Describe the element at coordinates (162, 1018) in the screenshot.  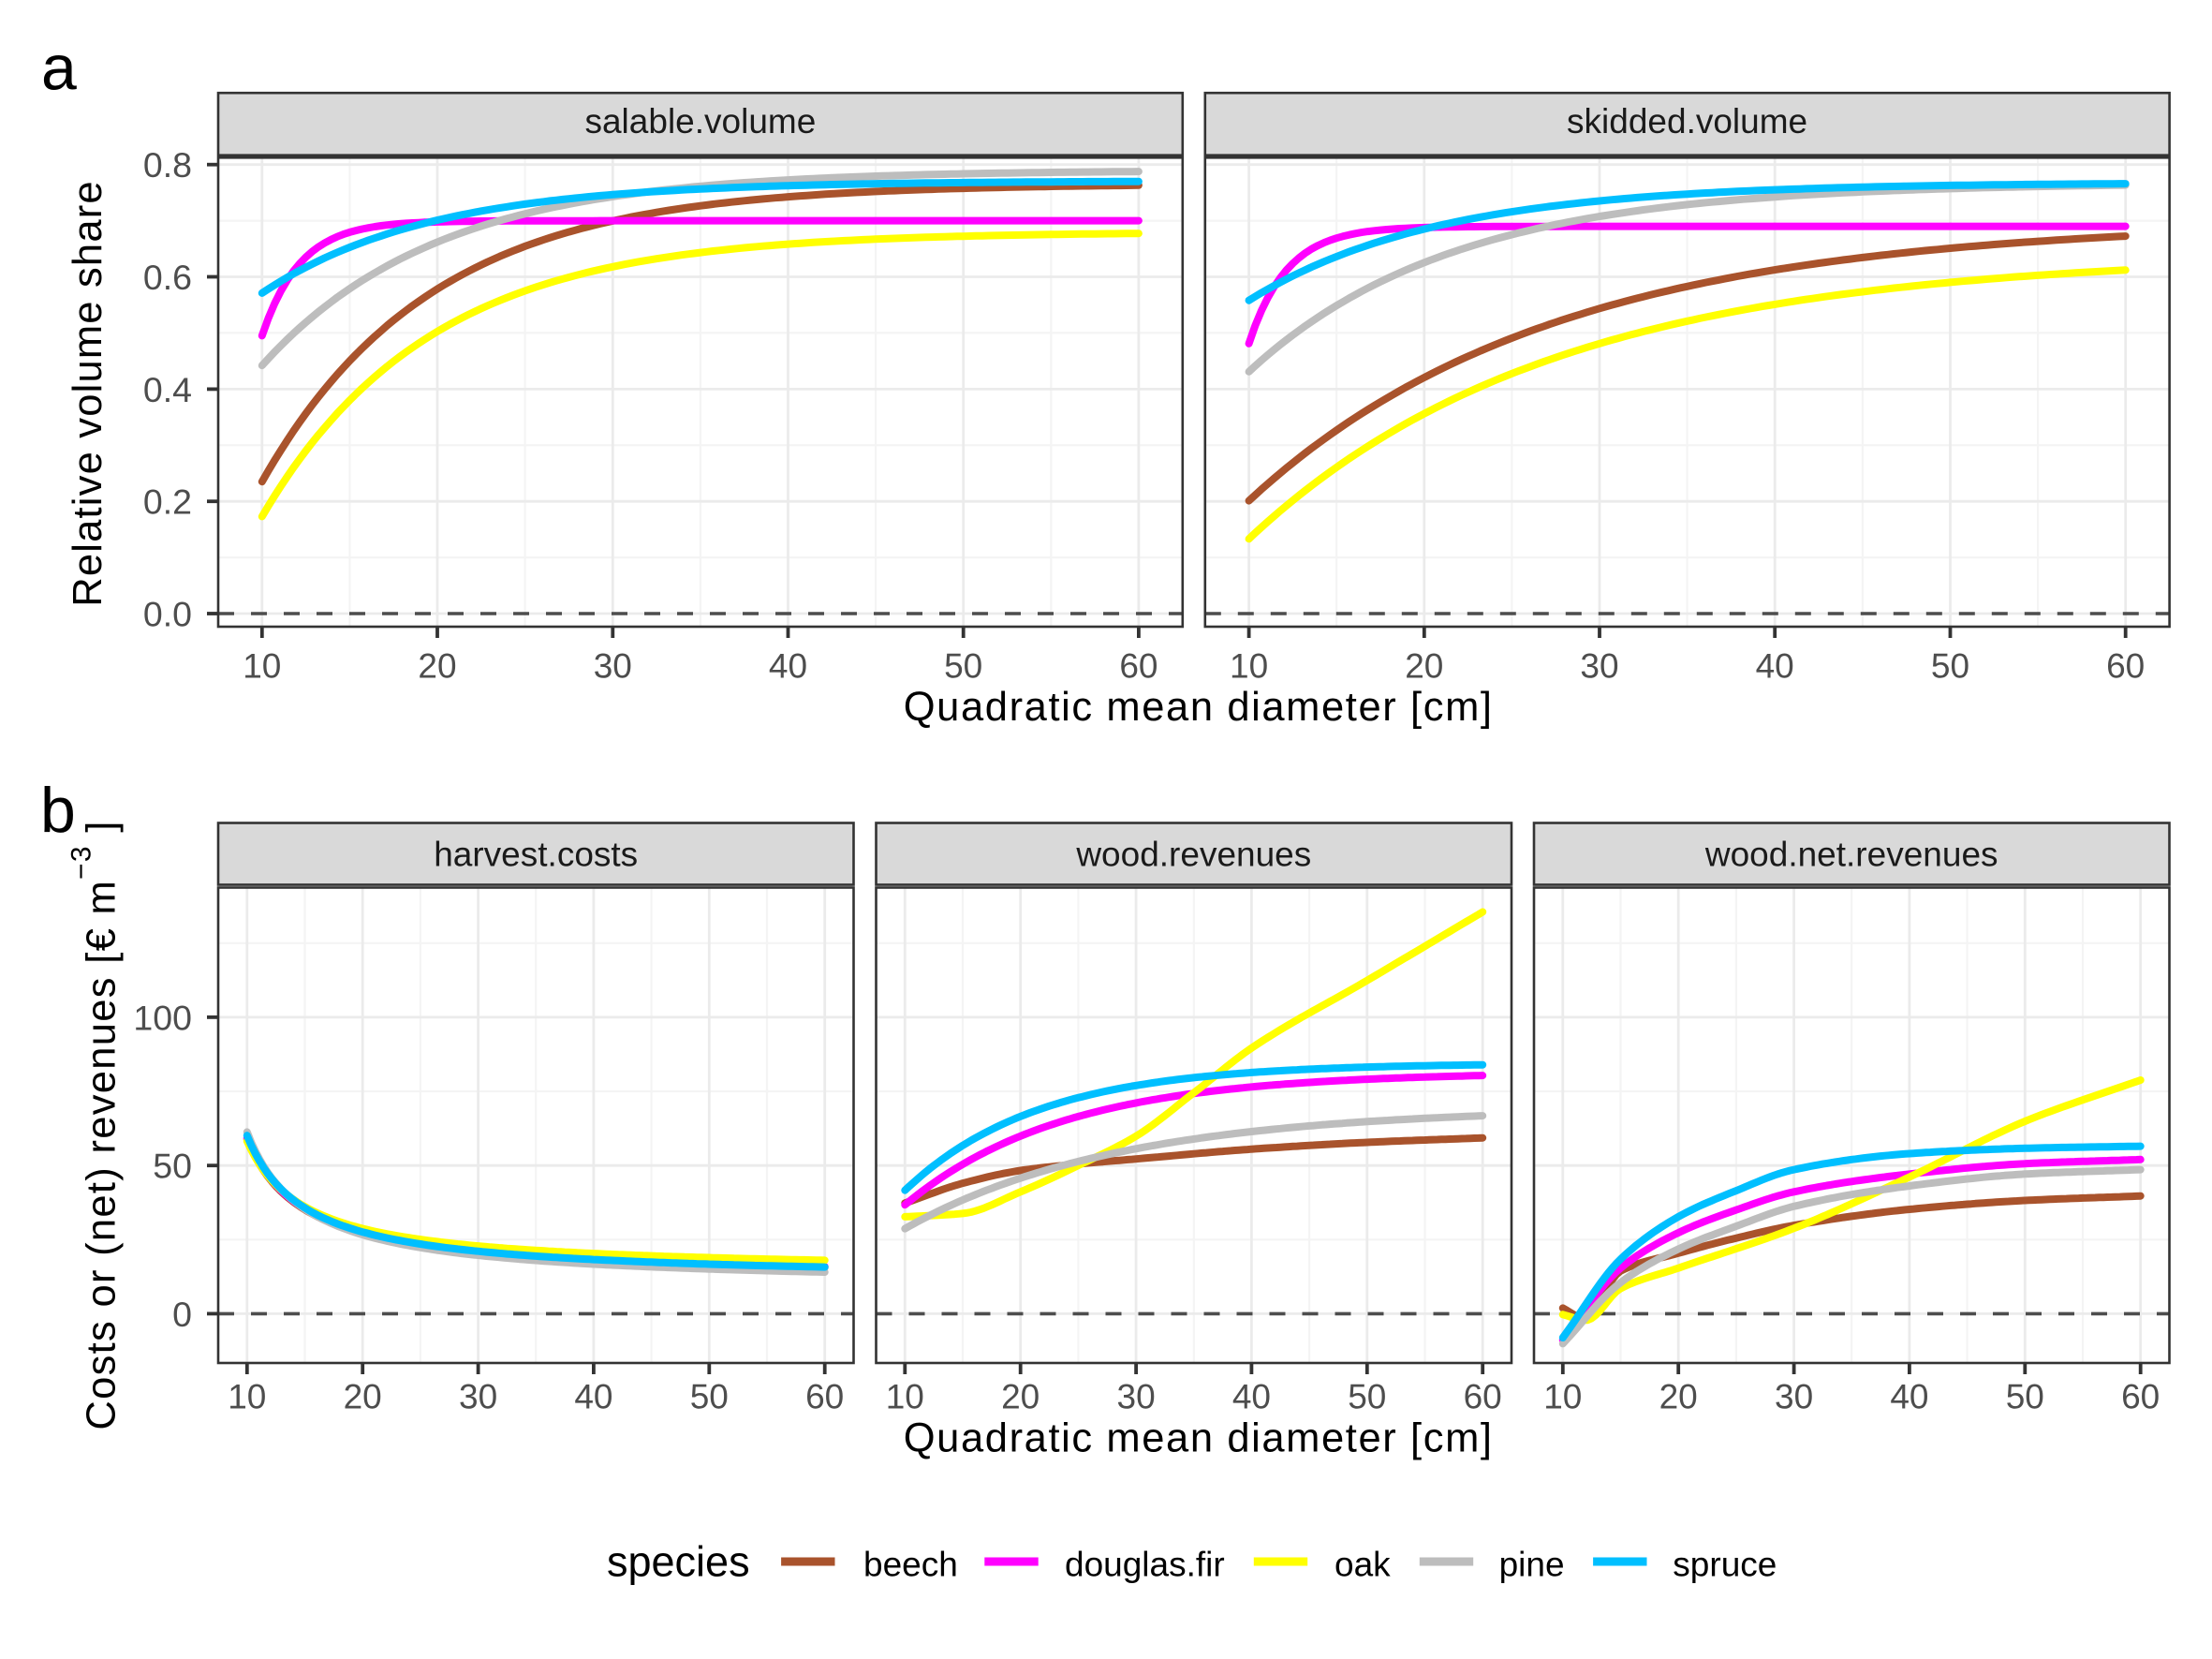
I see `svg-text: 100` at that location.